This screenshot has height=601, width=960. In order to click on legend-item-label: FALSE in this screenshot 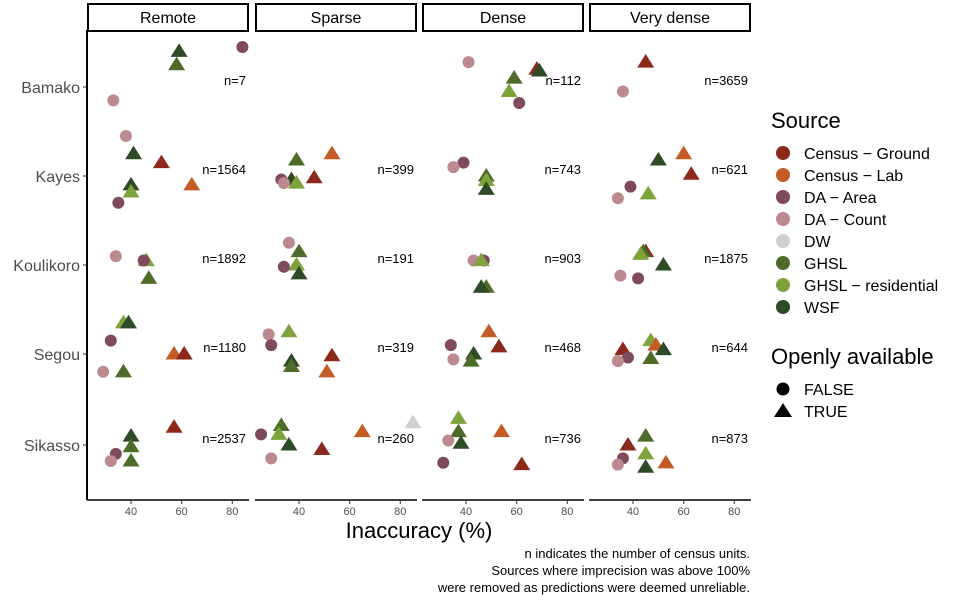, I will do `click(829, 390)`.